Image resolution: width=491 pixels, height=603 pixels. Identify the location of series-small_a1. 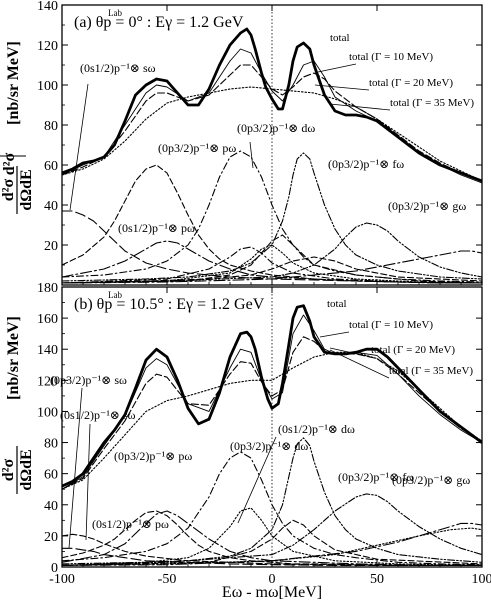
(272, 265).